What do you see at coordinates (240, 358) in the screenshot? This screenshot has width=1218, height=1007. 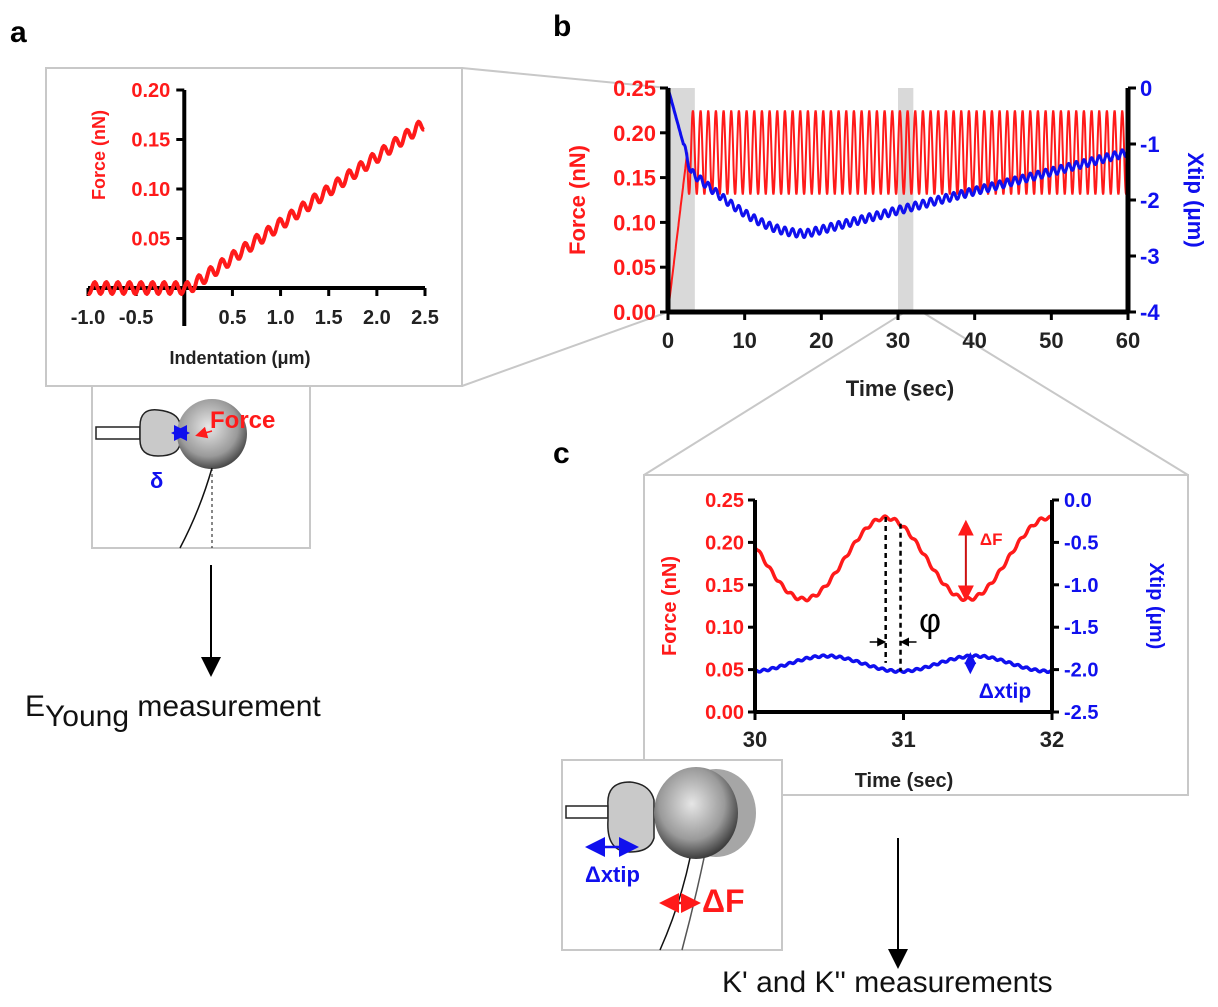 I see `a-xlabel: Indentation (μm)` at bounding box center [240, 358].